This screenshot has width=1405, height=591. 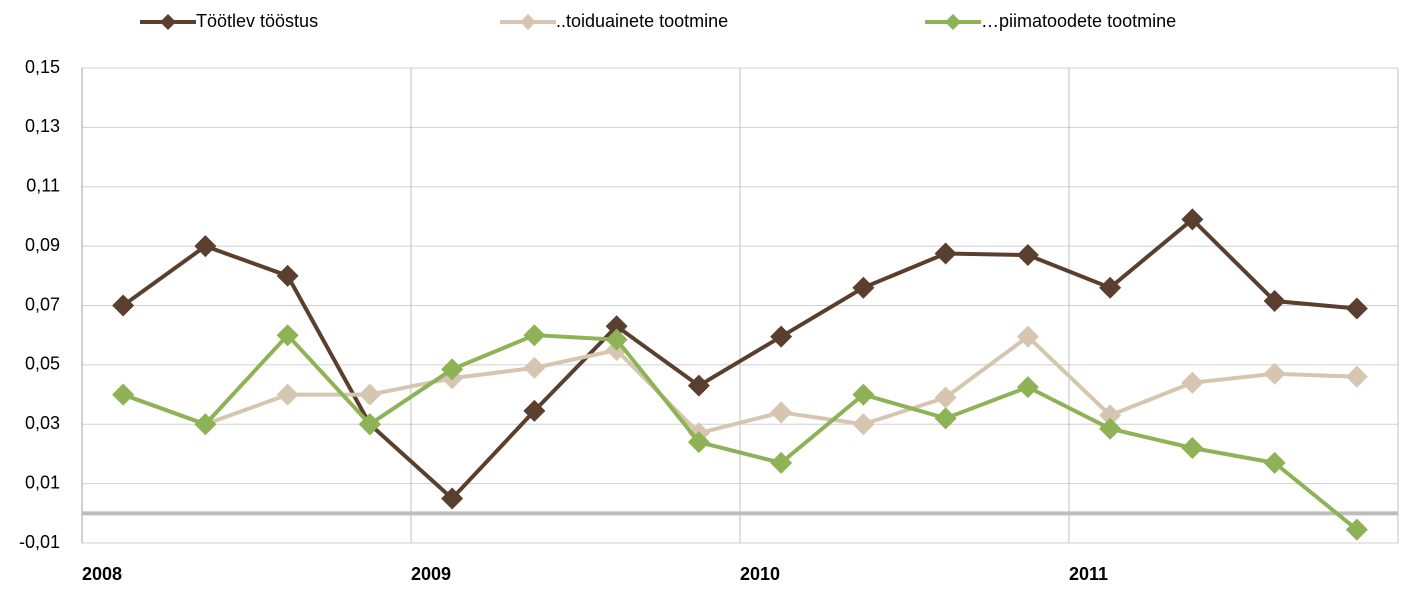 I want to click on y-tick-label: 0,01, so click(x=42, y=482).